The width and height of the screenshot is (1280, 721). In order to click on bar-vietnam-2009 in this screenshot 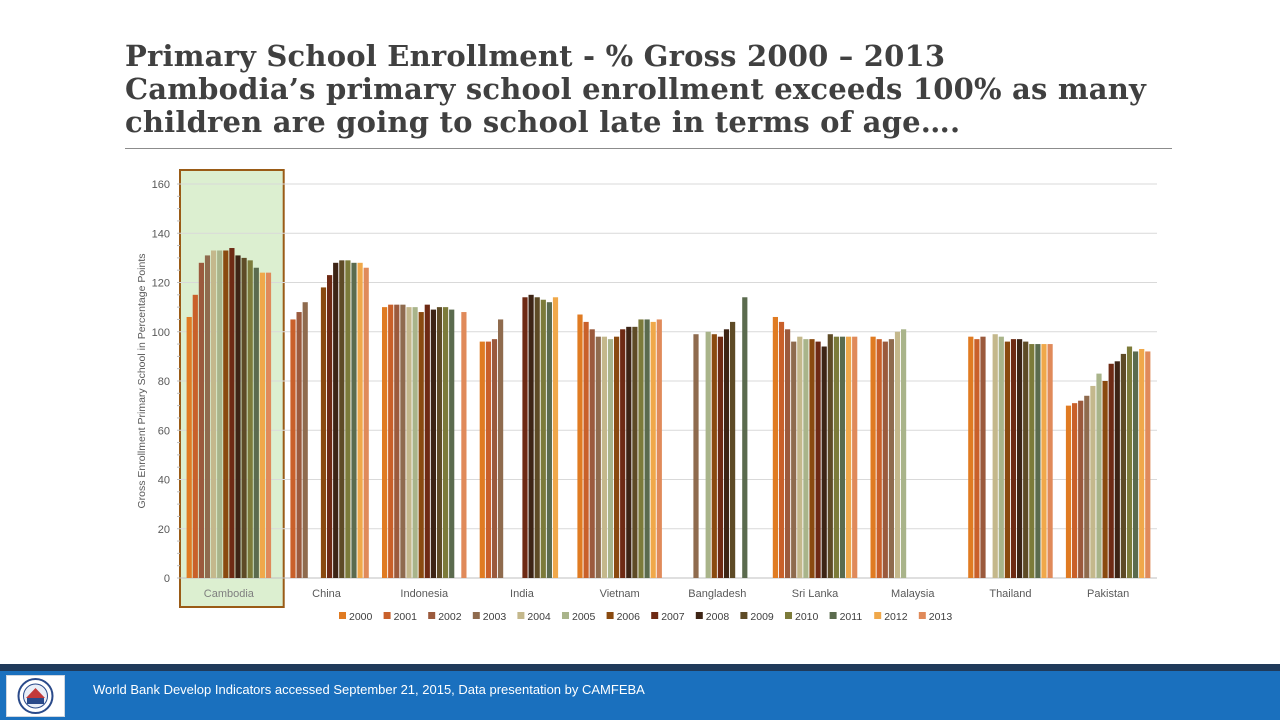, I will do `click(635, 452)`.